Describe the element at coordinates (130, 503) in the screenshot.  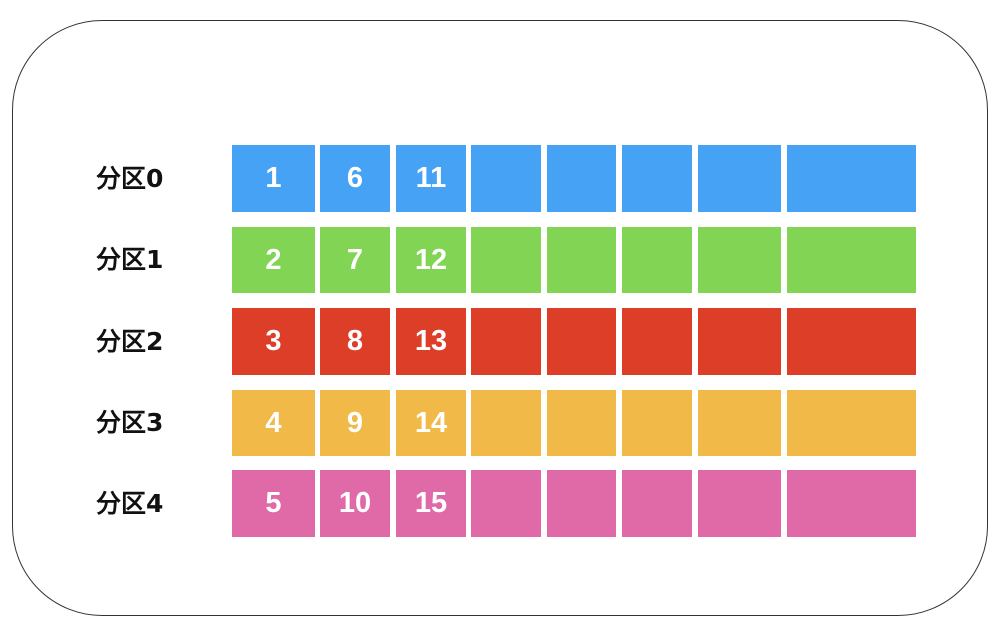
I see `partition-label: 分区4` at that location.